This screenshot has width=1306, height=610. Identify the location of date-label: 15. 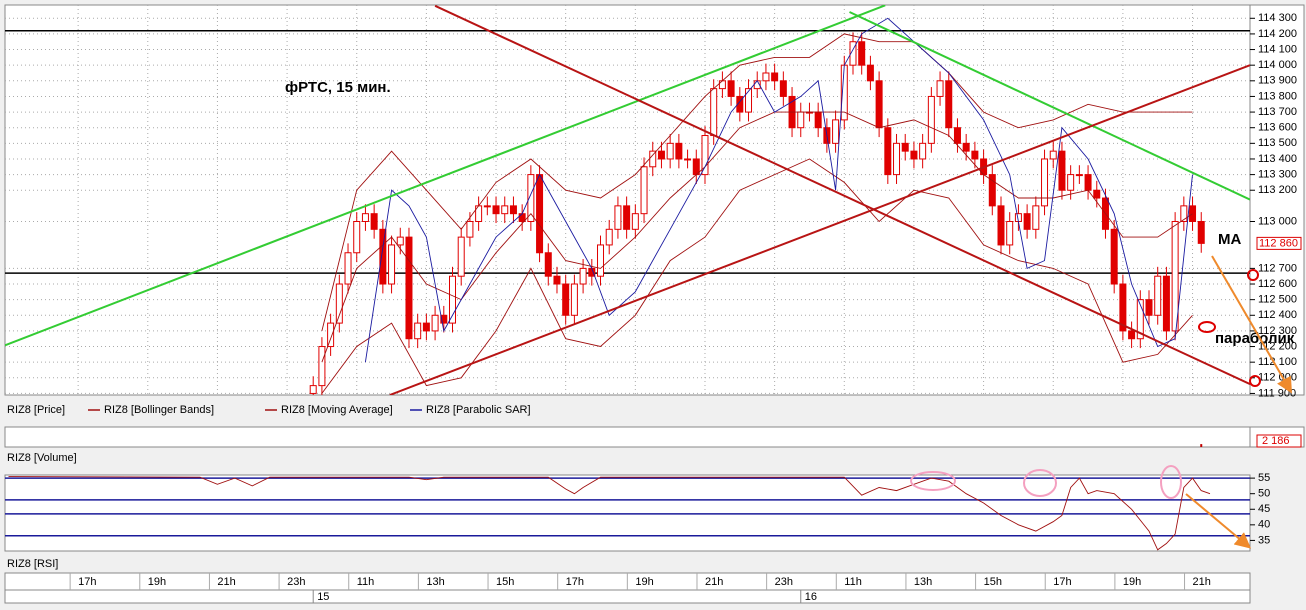
(323, 597).